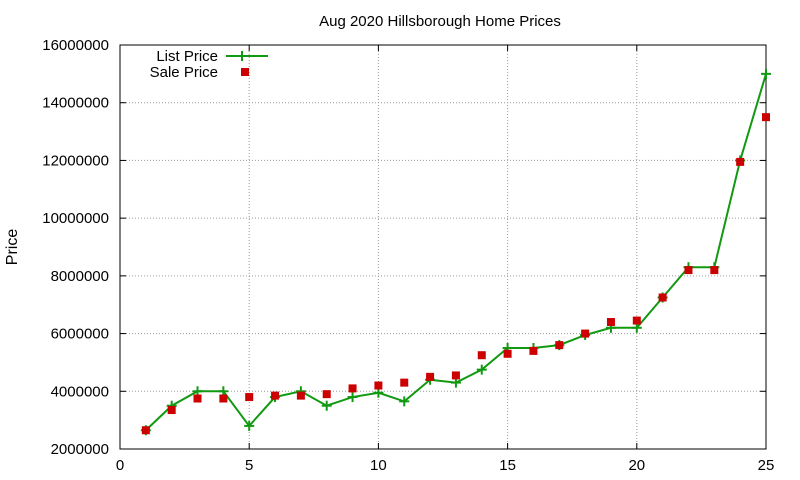  What do you see at coordinates (12, 247) in the screenshot?
I see `y-axis-label: Price` at bounding box center [12, 247].